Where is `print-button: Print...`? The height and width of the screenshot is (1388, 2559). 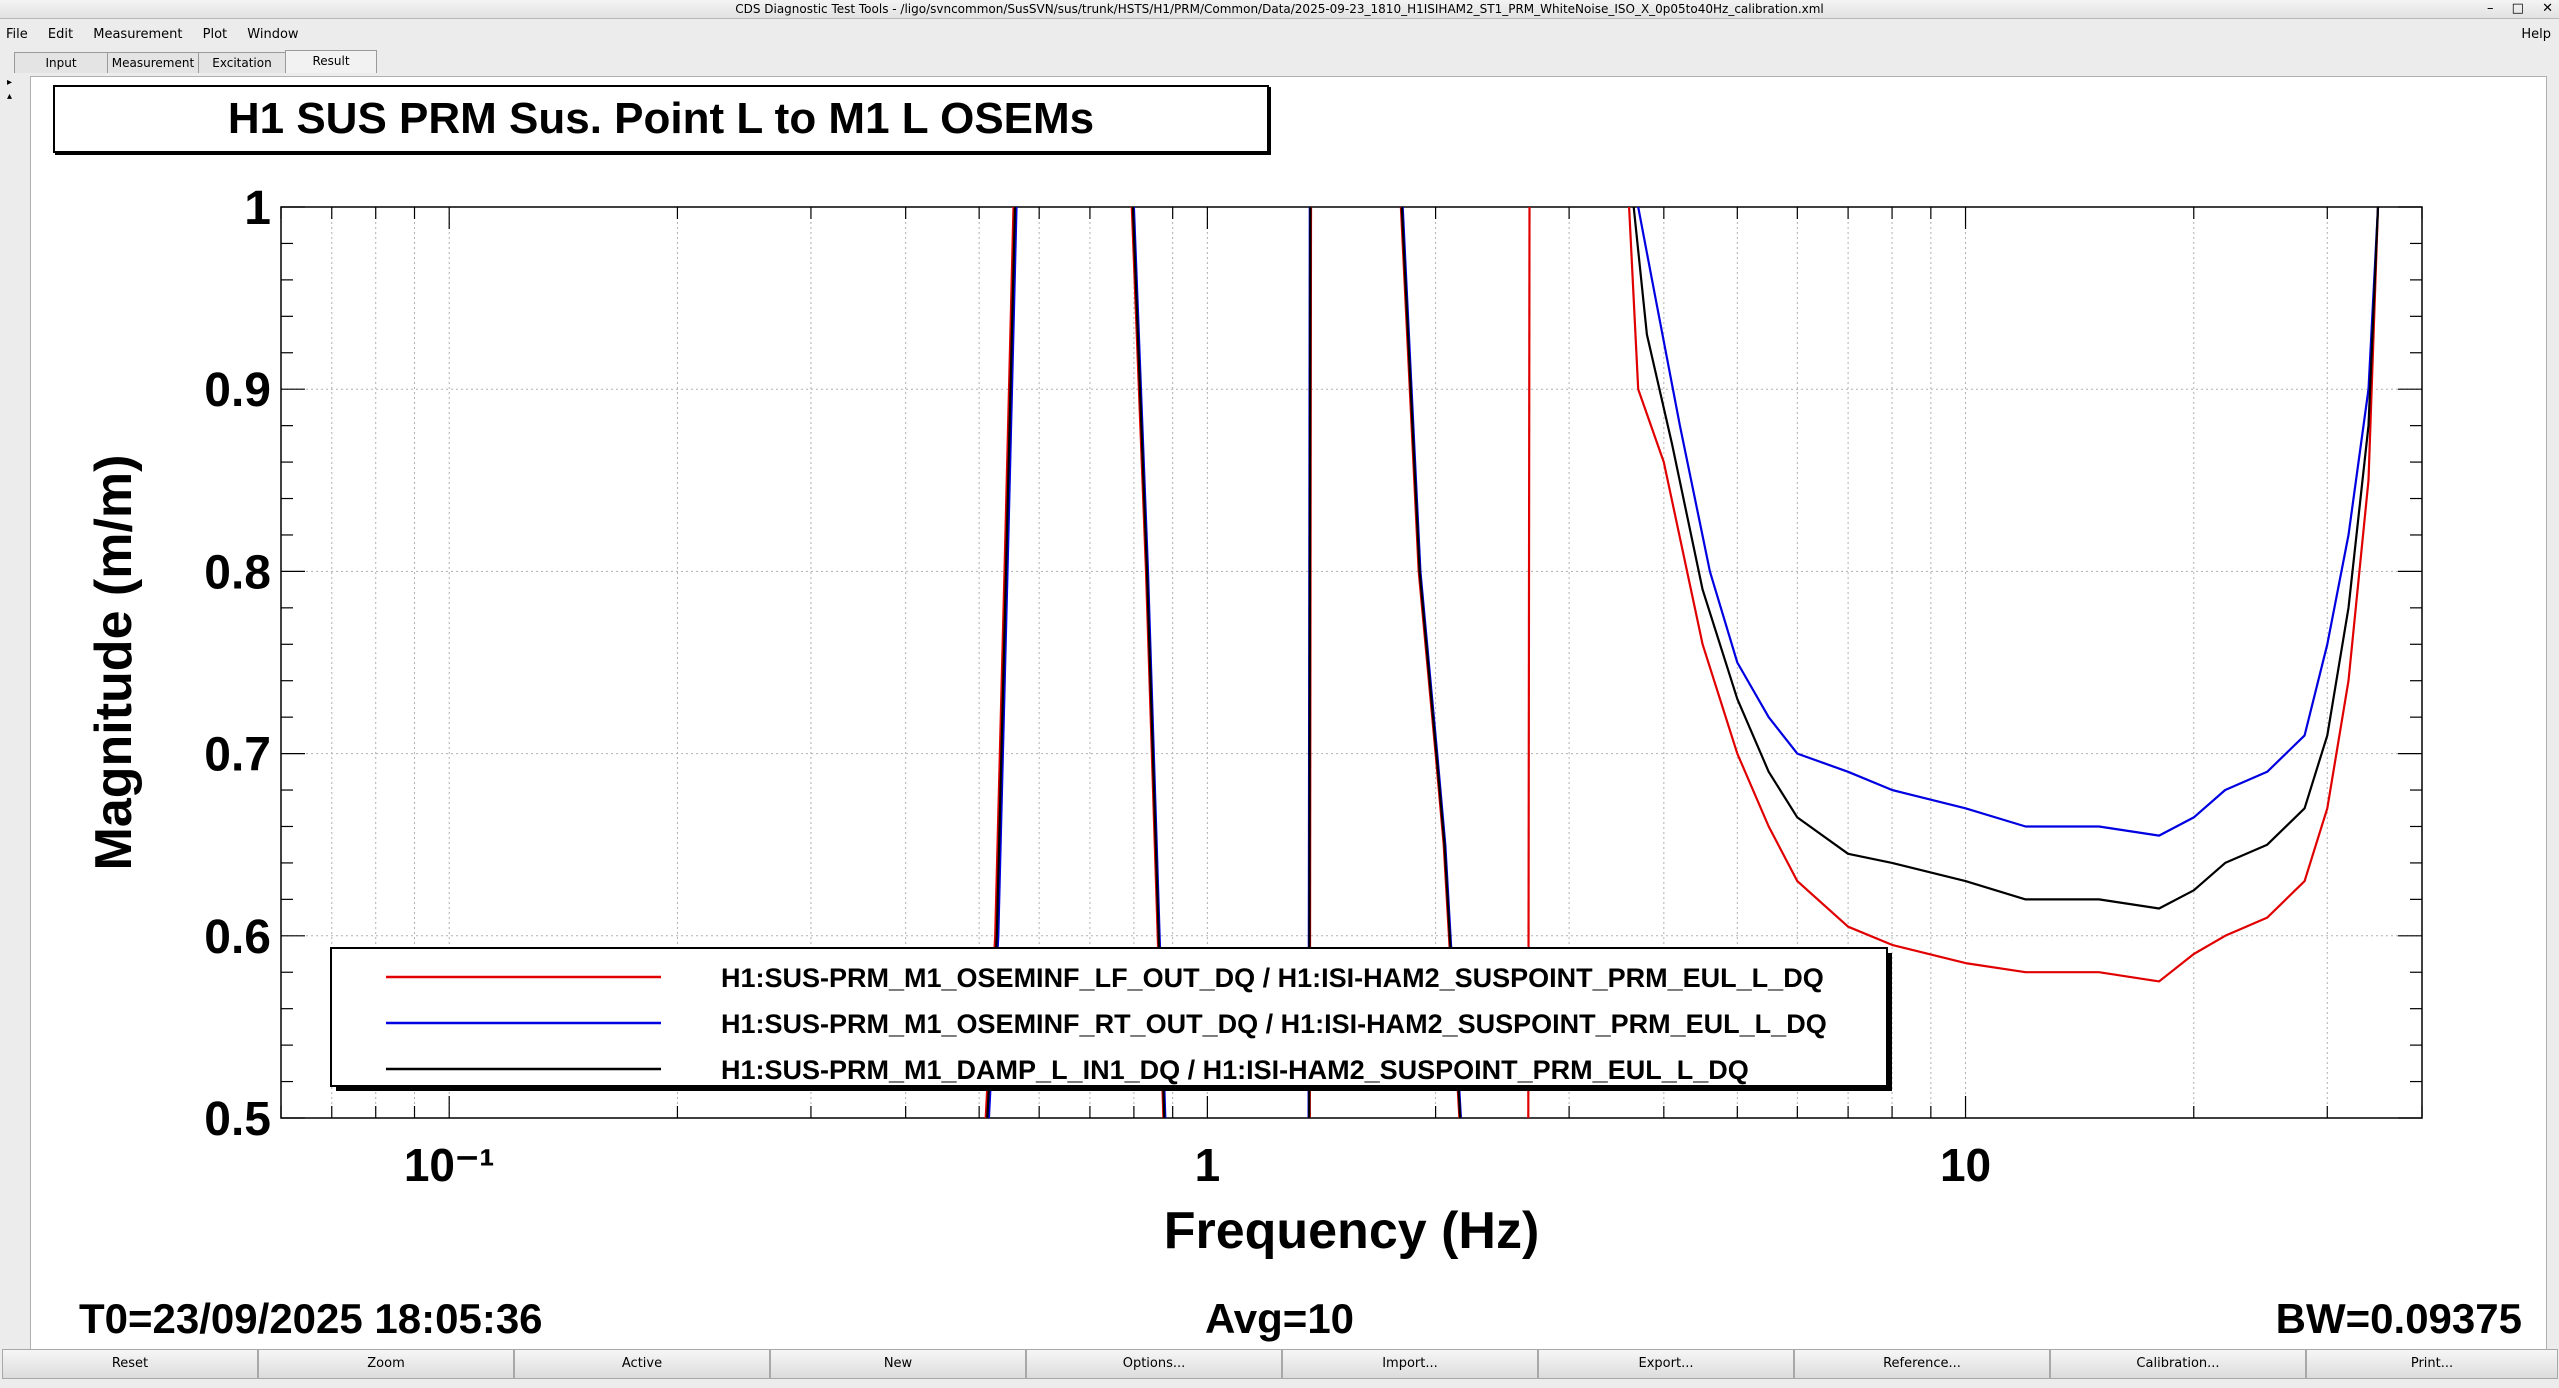 print-button: Print... is located at coordinates (2432, 1364).